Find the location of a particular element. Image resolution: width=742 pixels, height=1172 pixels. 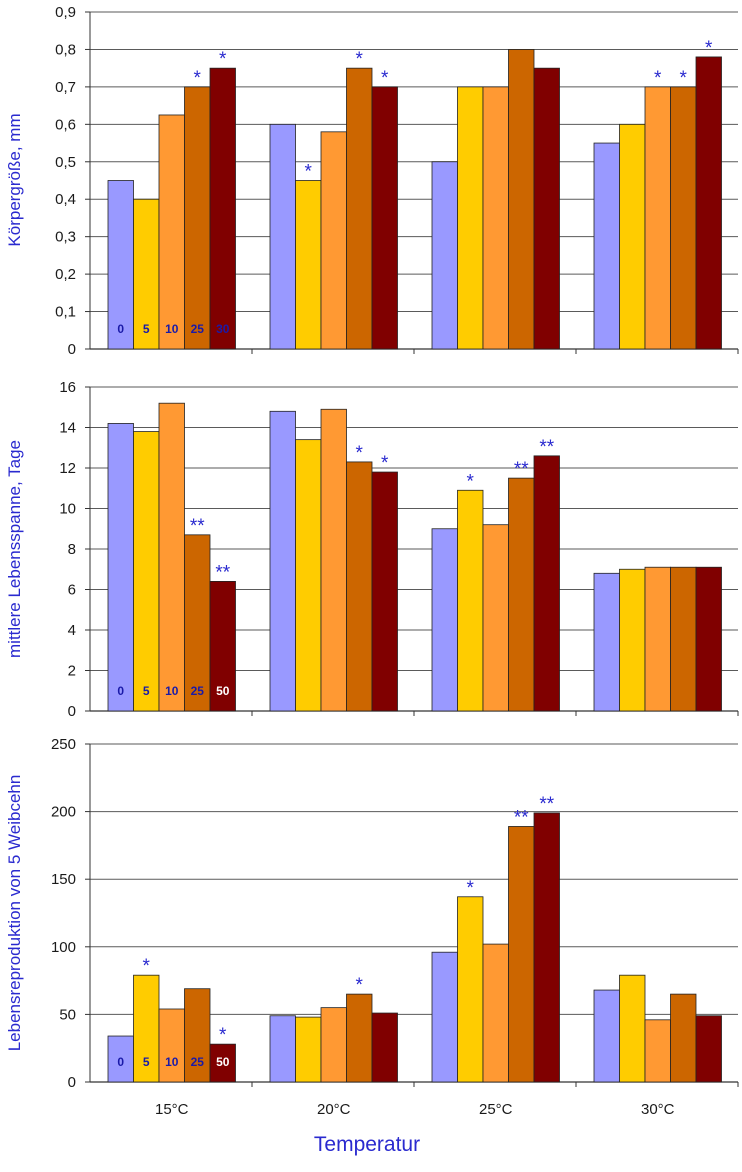

y-tick-label: 50 is located at coordinates (67, 1014).